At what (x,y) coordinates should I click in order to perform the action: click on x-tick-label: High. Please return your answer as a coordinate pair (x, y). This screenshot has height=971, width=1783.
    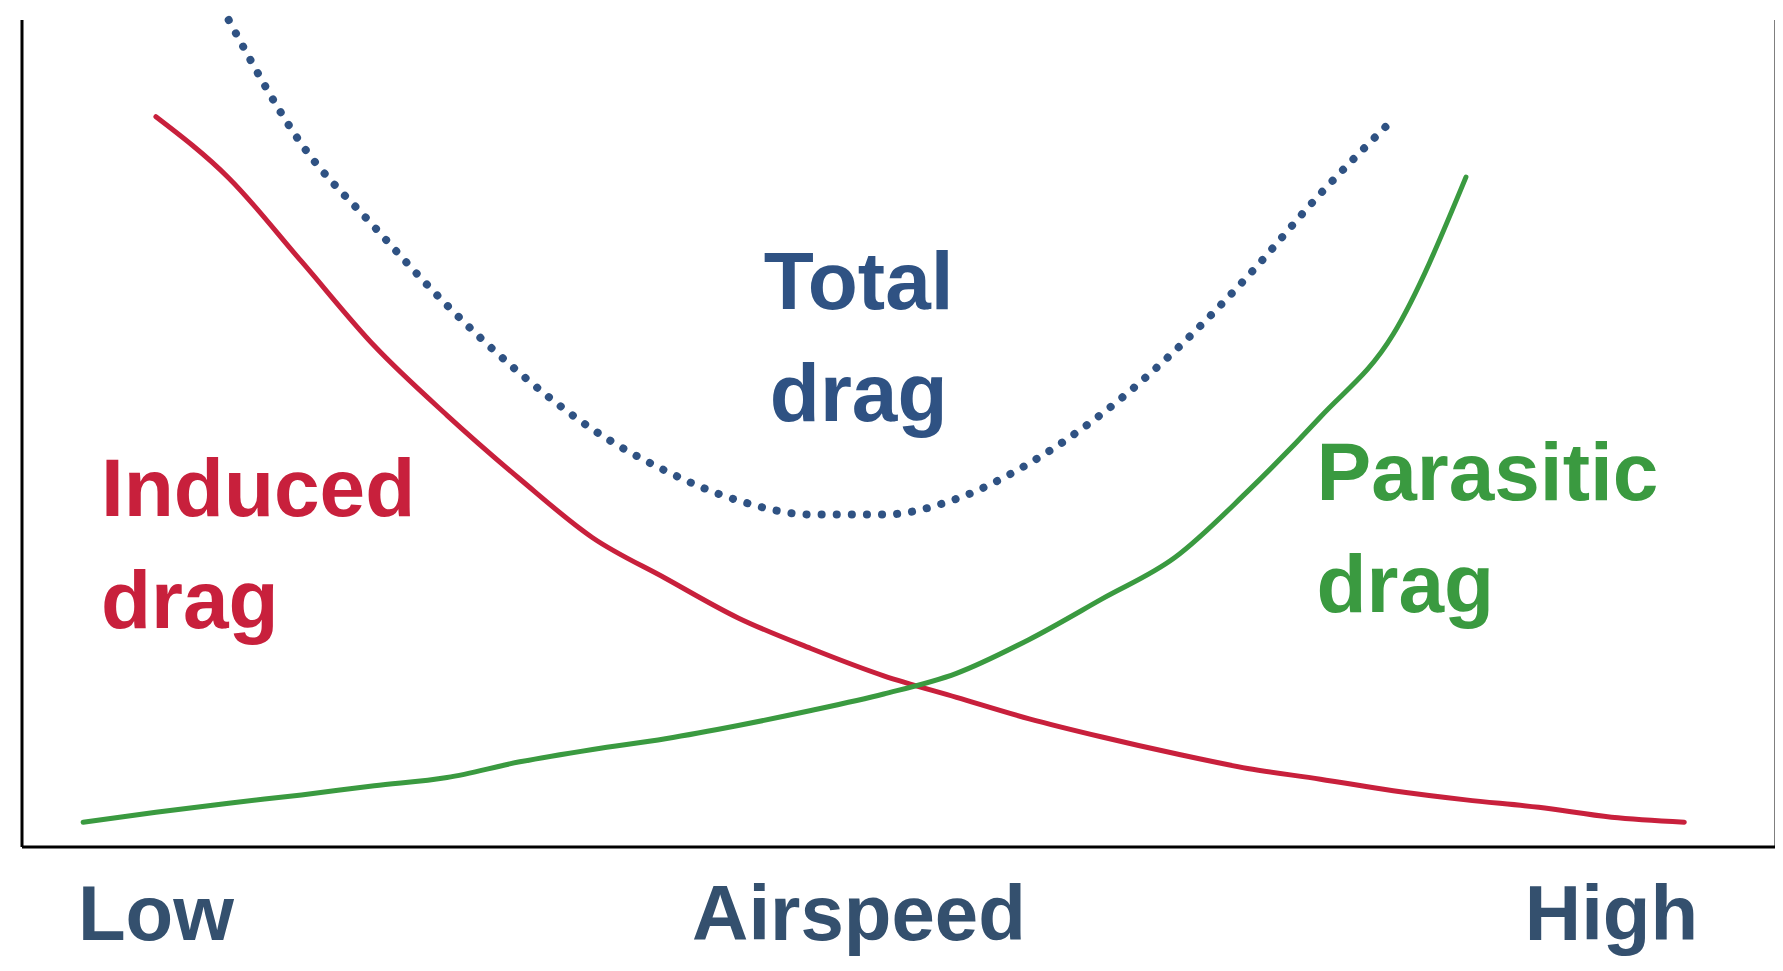
    Looking at the image, I should click on (1611, 913).